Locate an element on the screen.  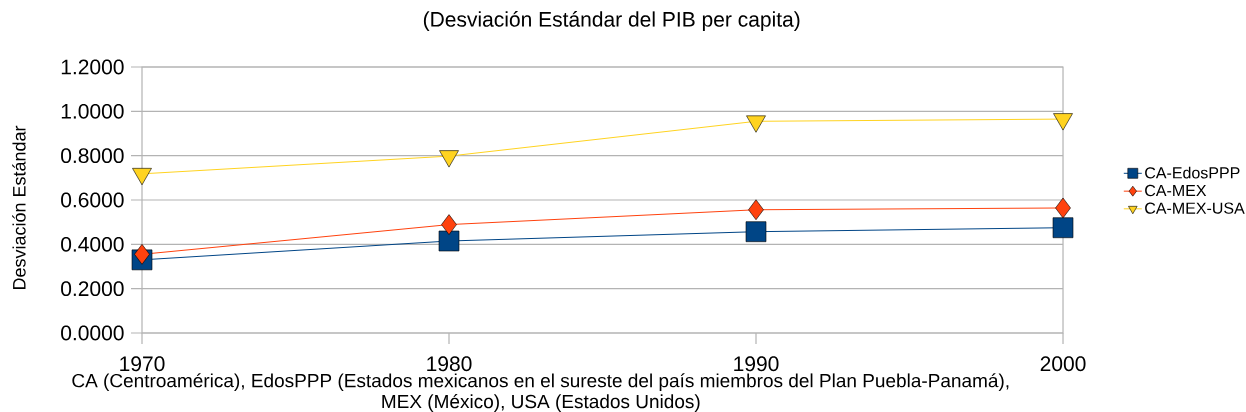
x-tick-label: 2000 is located at coordinates (1063, 364).